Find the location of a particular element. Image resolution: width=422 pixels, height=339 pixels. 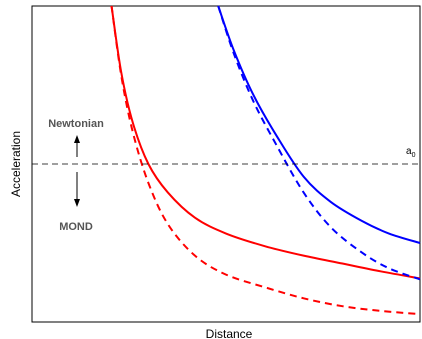

x-axis-label: Distance is located at coordinates (229, 333).